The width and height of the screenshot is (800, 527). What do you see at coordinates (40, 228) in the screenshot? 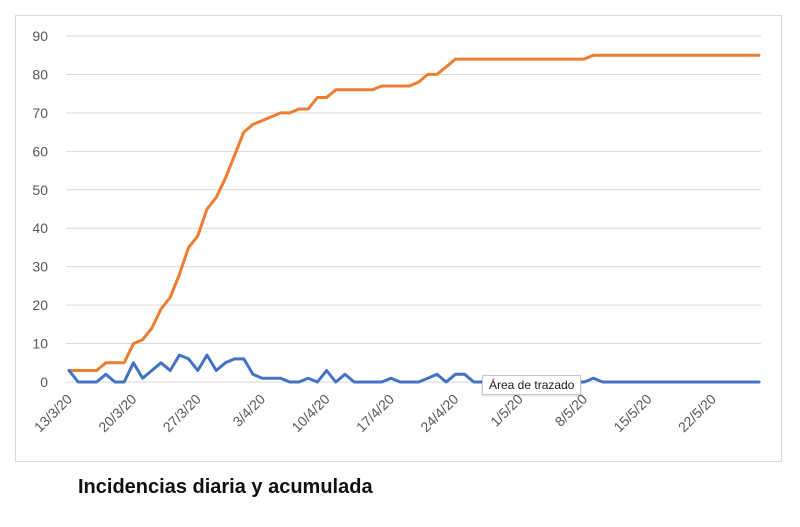
I see `y-tick-label: 40` at bounding box center [40, 228].